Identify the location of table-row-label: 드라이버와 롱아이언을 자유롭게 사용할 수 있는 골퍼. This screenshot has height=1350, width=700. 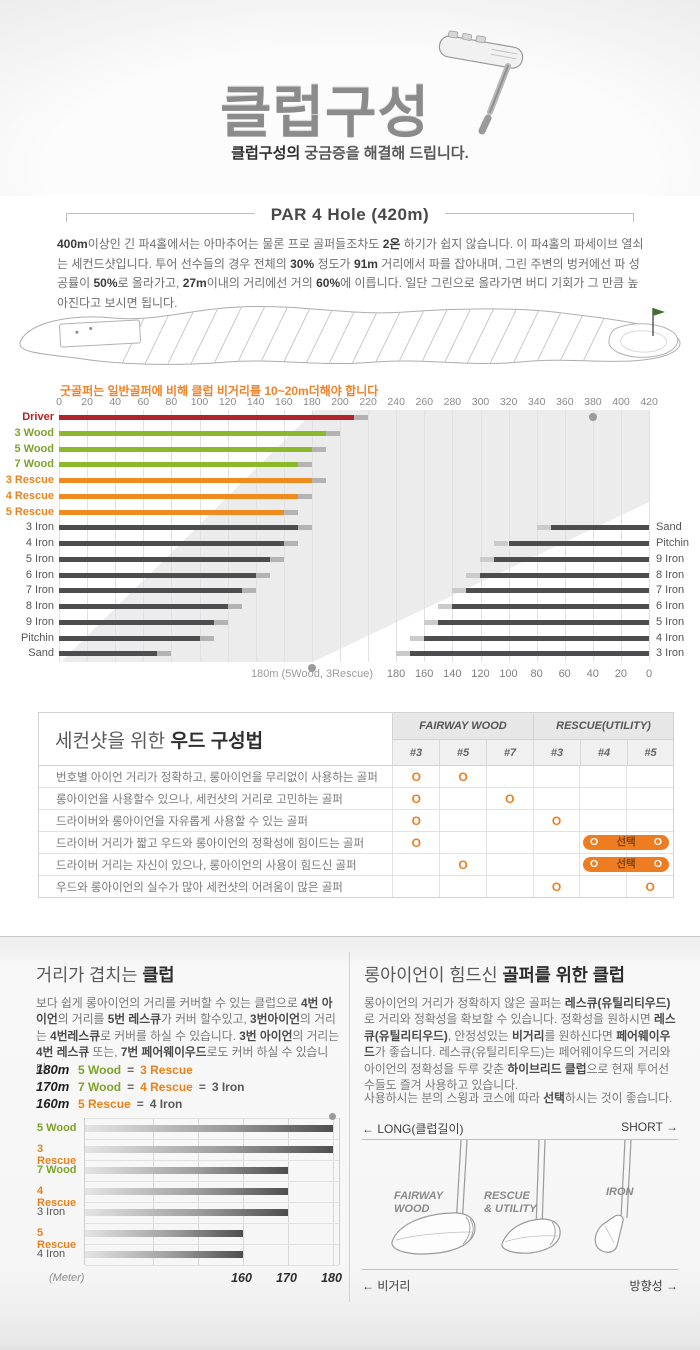
(182, 821).